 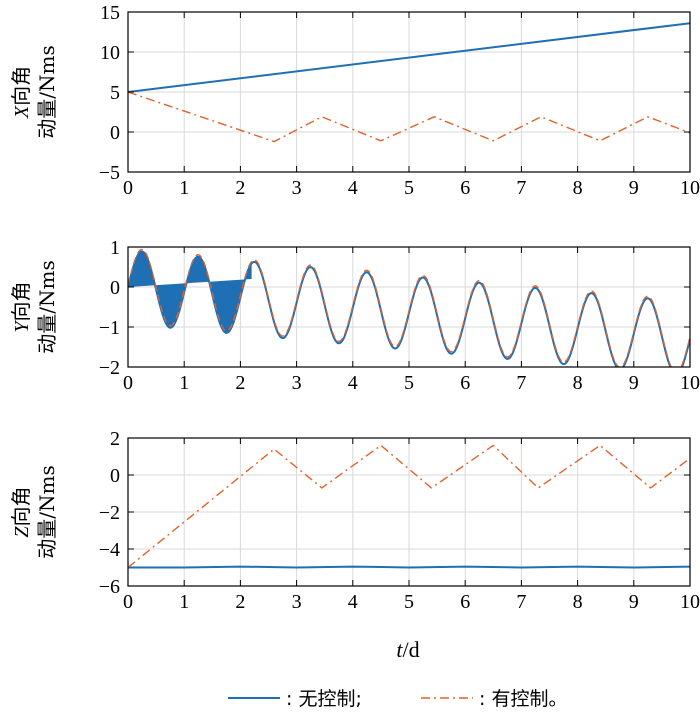 What do you see at coordinates (115, 93) in the screenshot?
I see `y-tick-label: 5` at bounding box center [115, 93].